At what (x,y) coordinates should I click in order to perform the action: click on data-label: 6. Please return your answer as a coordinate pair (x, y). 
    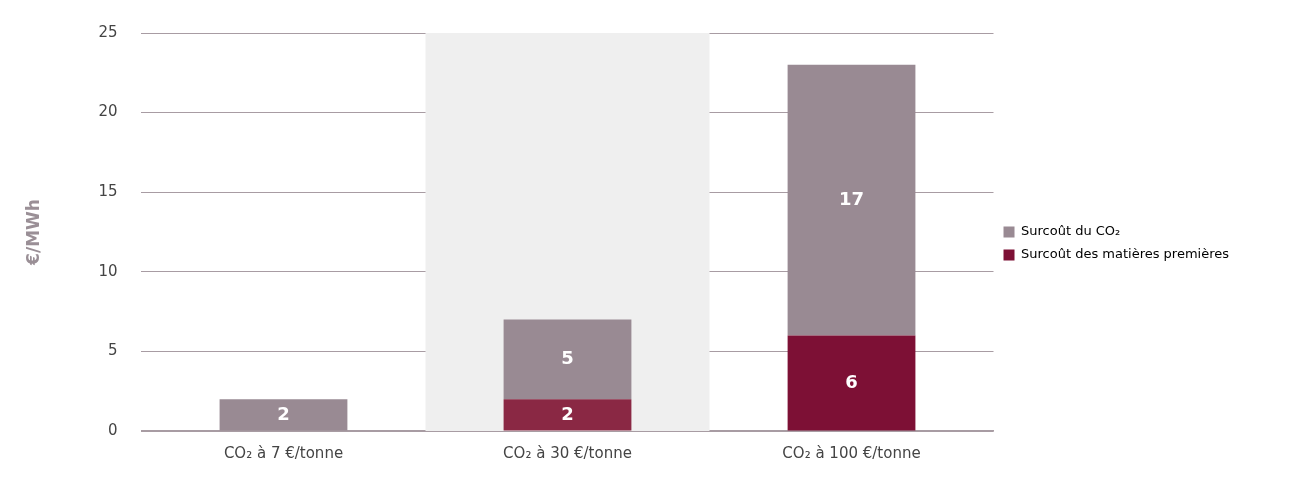
    Looking at the image, I should click on (851, 381).